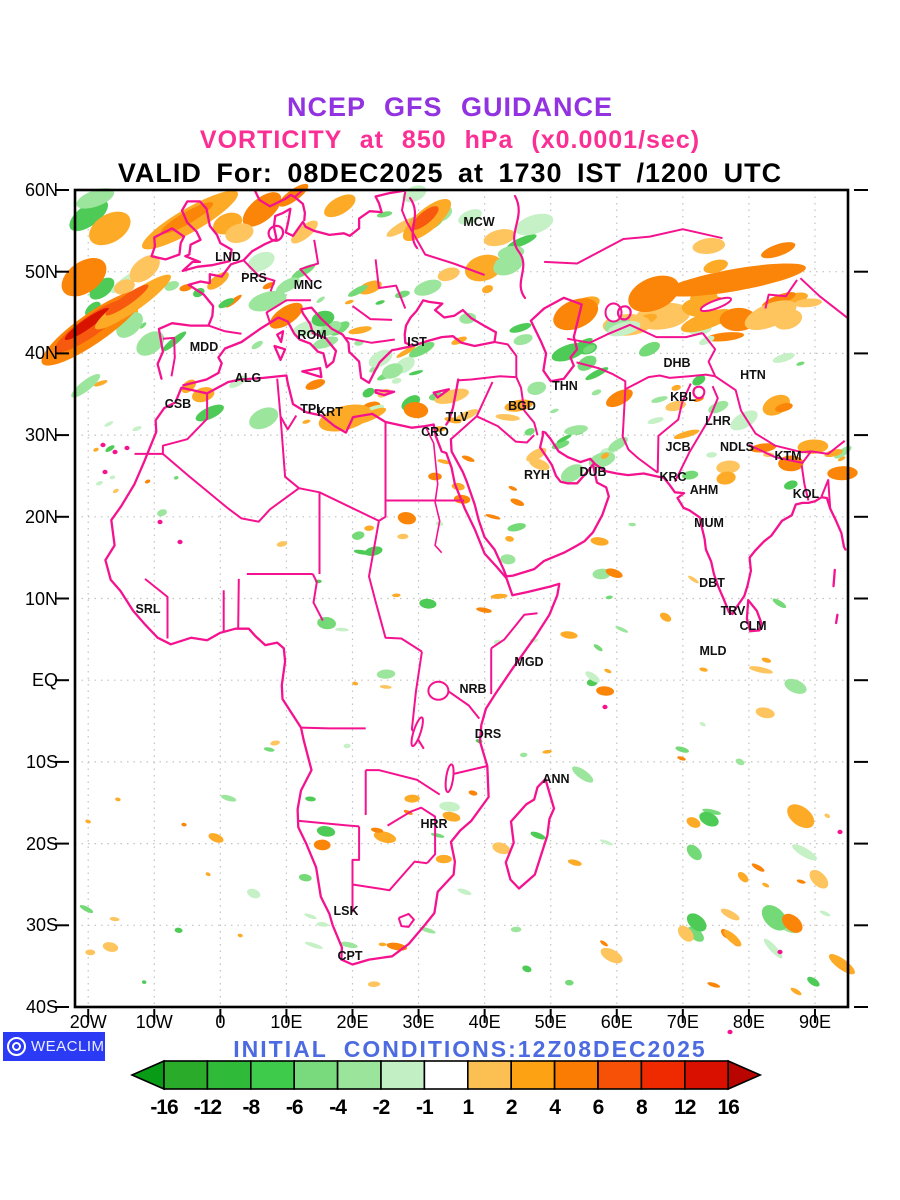 Image resolution: width=900 pixels, height=1200 pixels. Describe the element at coordinates (41, 353) in the screenshot. I see `y-tick-label: 40N` at that location.